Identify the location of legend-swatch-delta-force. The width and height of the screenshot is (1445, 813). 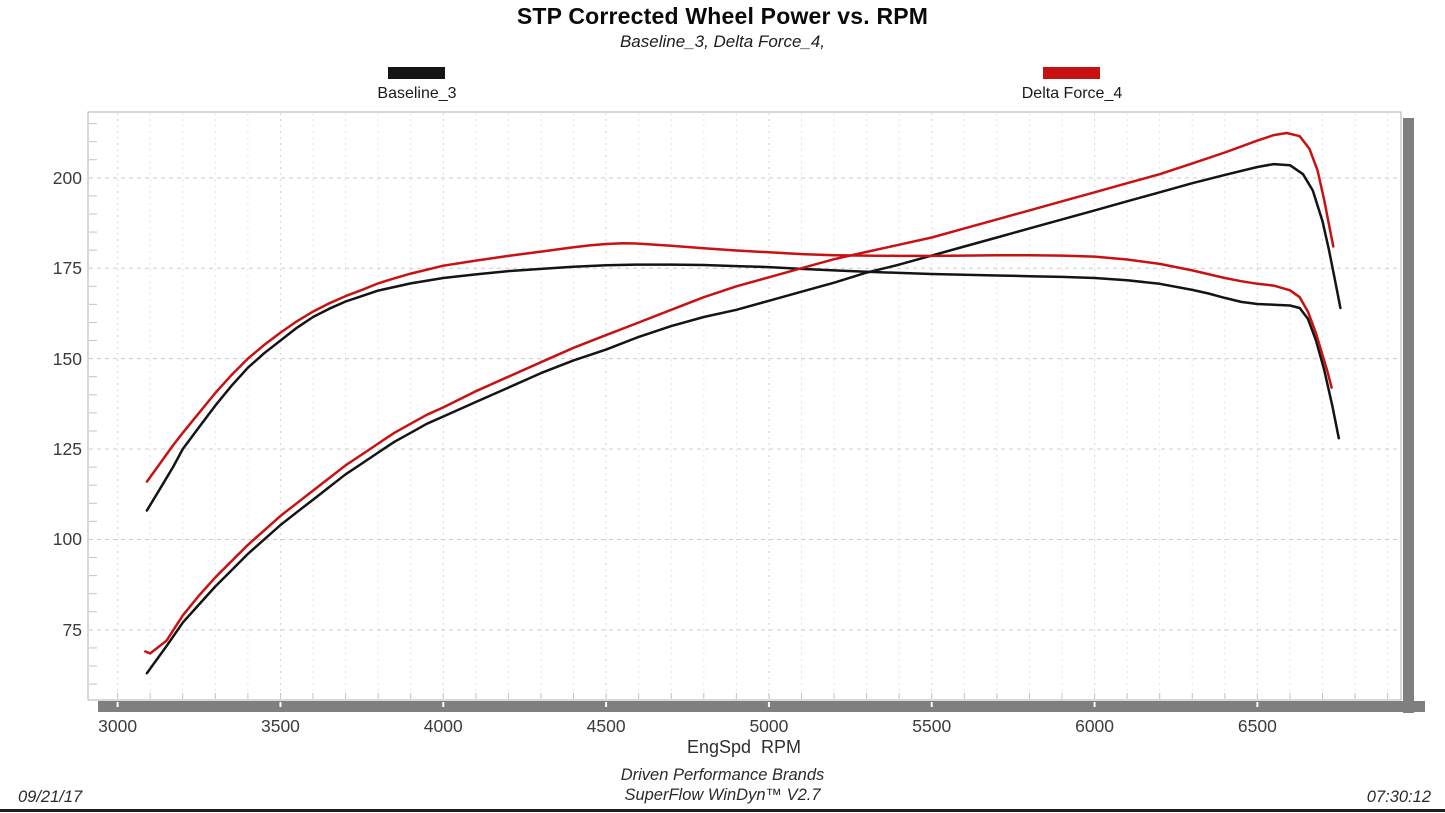
(1071, 73).